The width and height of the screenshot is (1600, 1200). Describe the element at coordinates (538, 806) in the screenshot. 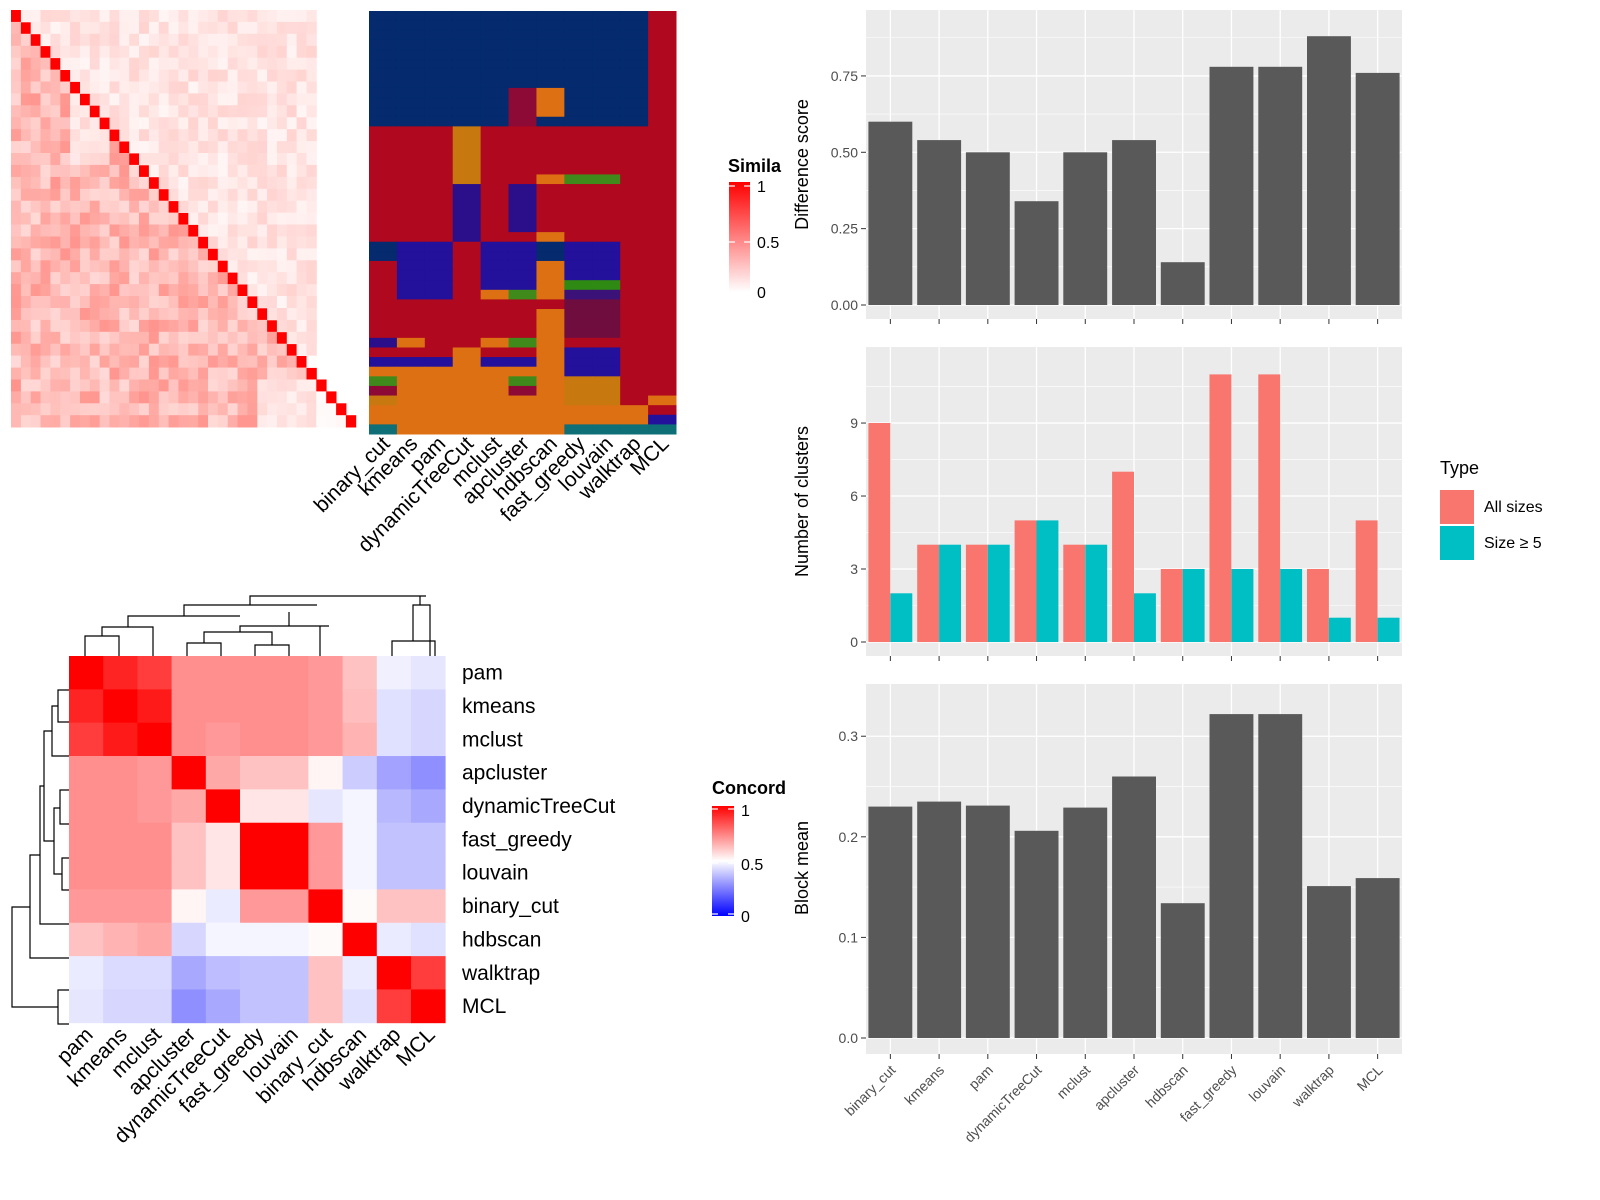

I see `concordance-row-label: dynamicTreeCut` at that location.